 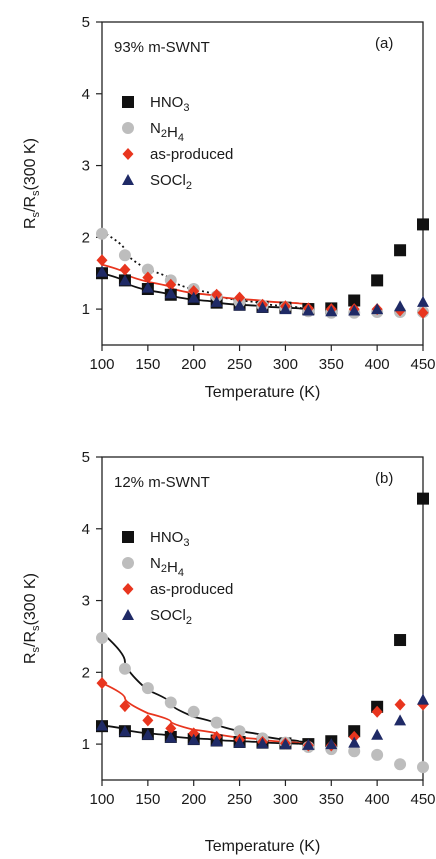 I want to click on panel-label: (b), so click(x=384, y=478).